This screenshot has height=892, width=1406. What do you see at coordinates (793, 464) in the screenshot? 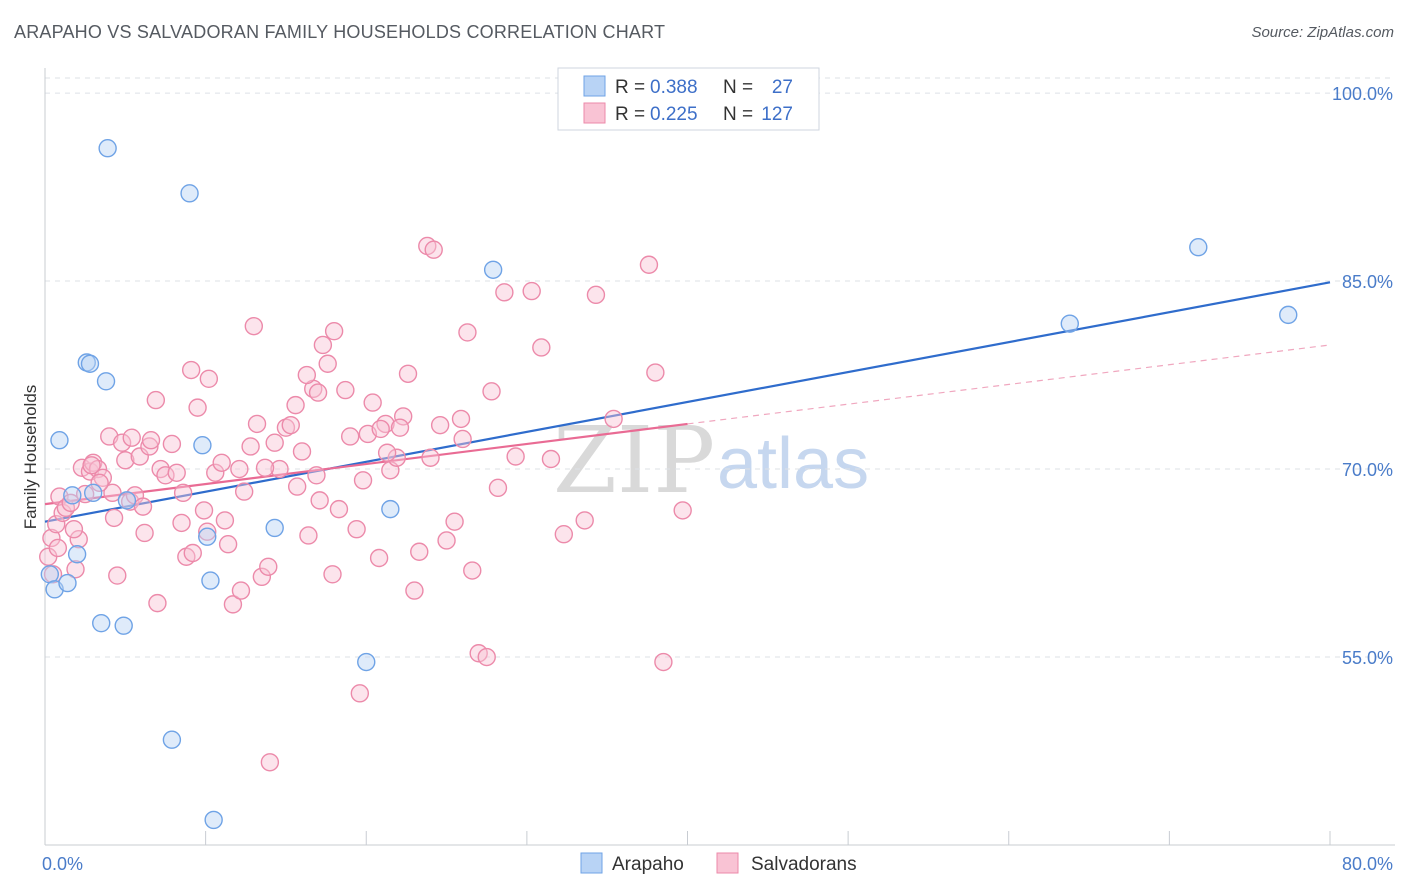
I see `watermark-atlas: atlas` at bounding box center [793, 464].